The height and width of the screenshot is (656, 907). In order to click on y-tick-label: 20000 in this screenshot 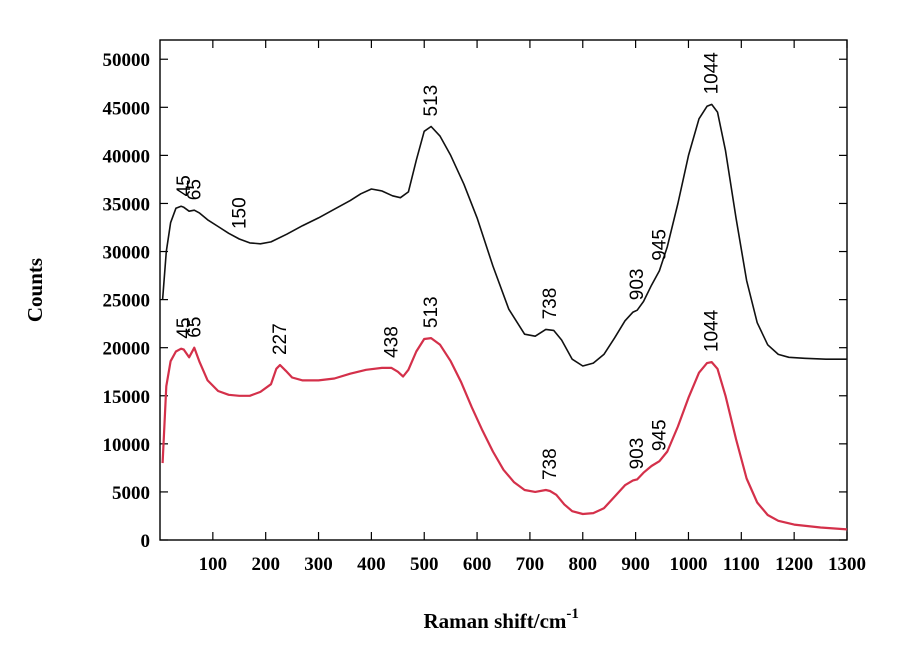, I will do `click(127, 349)`.